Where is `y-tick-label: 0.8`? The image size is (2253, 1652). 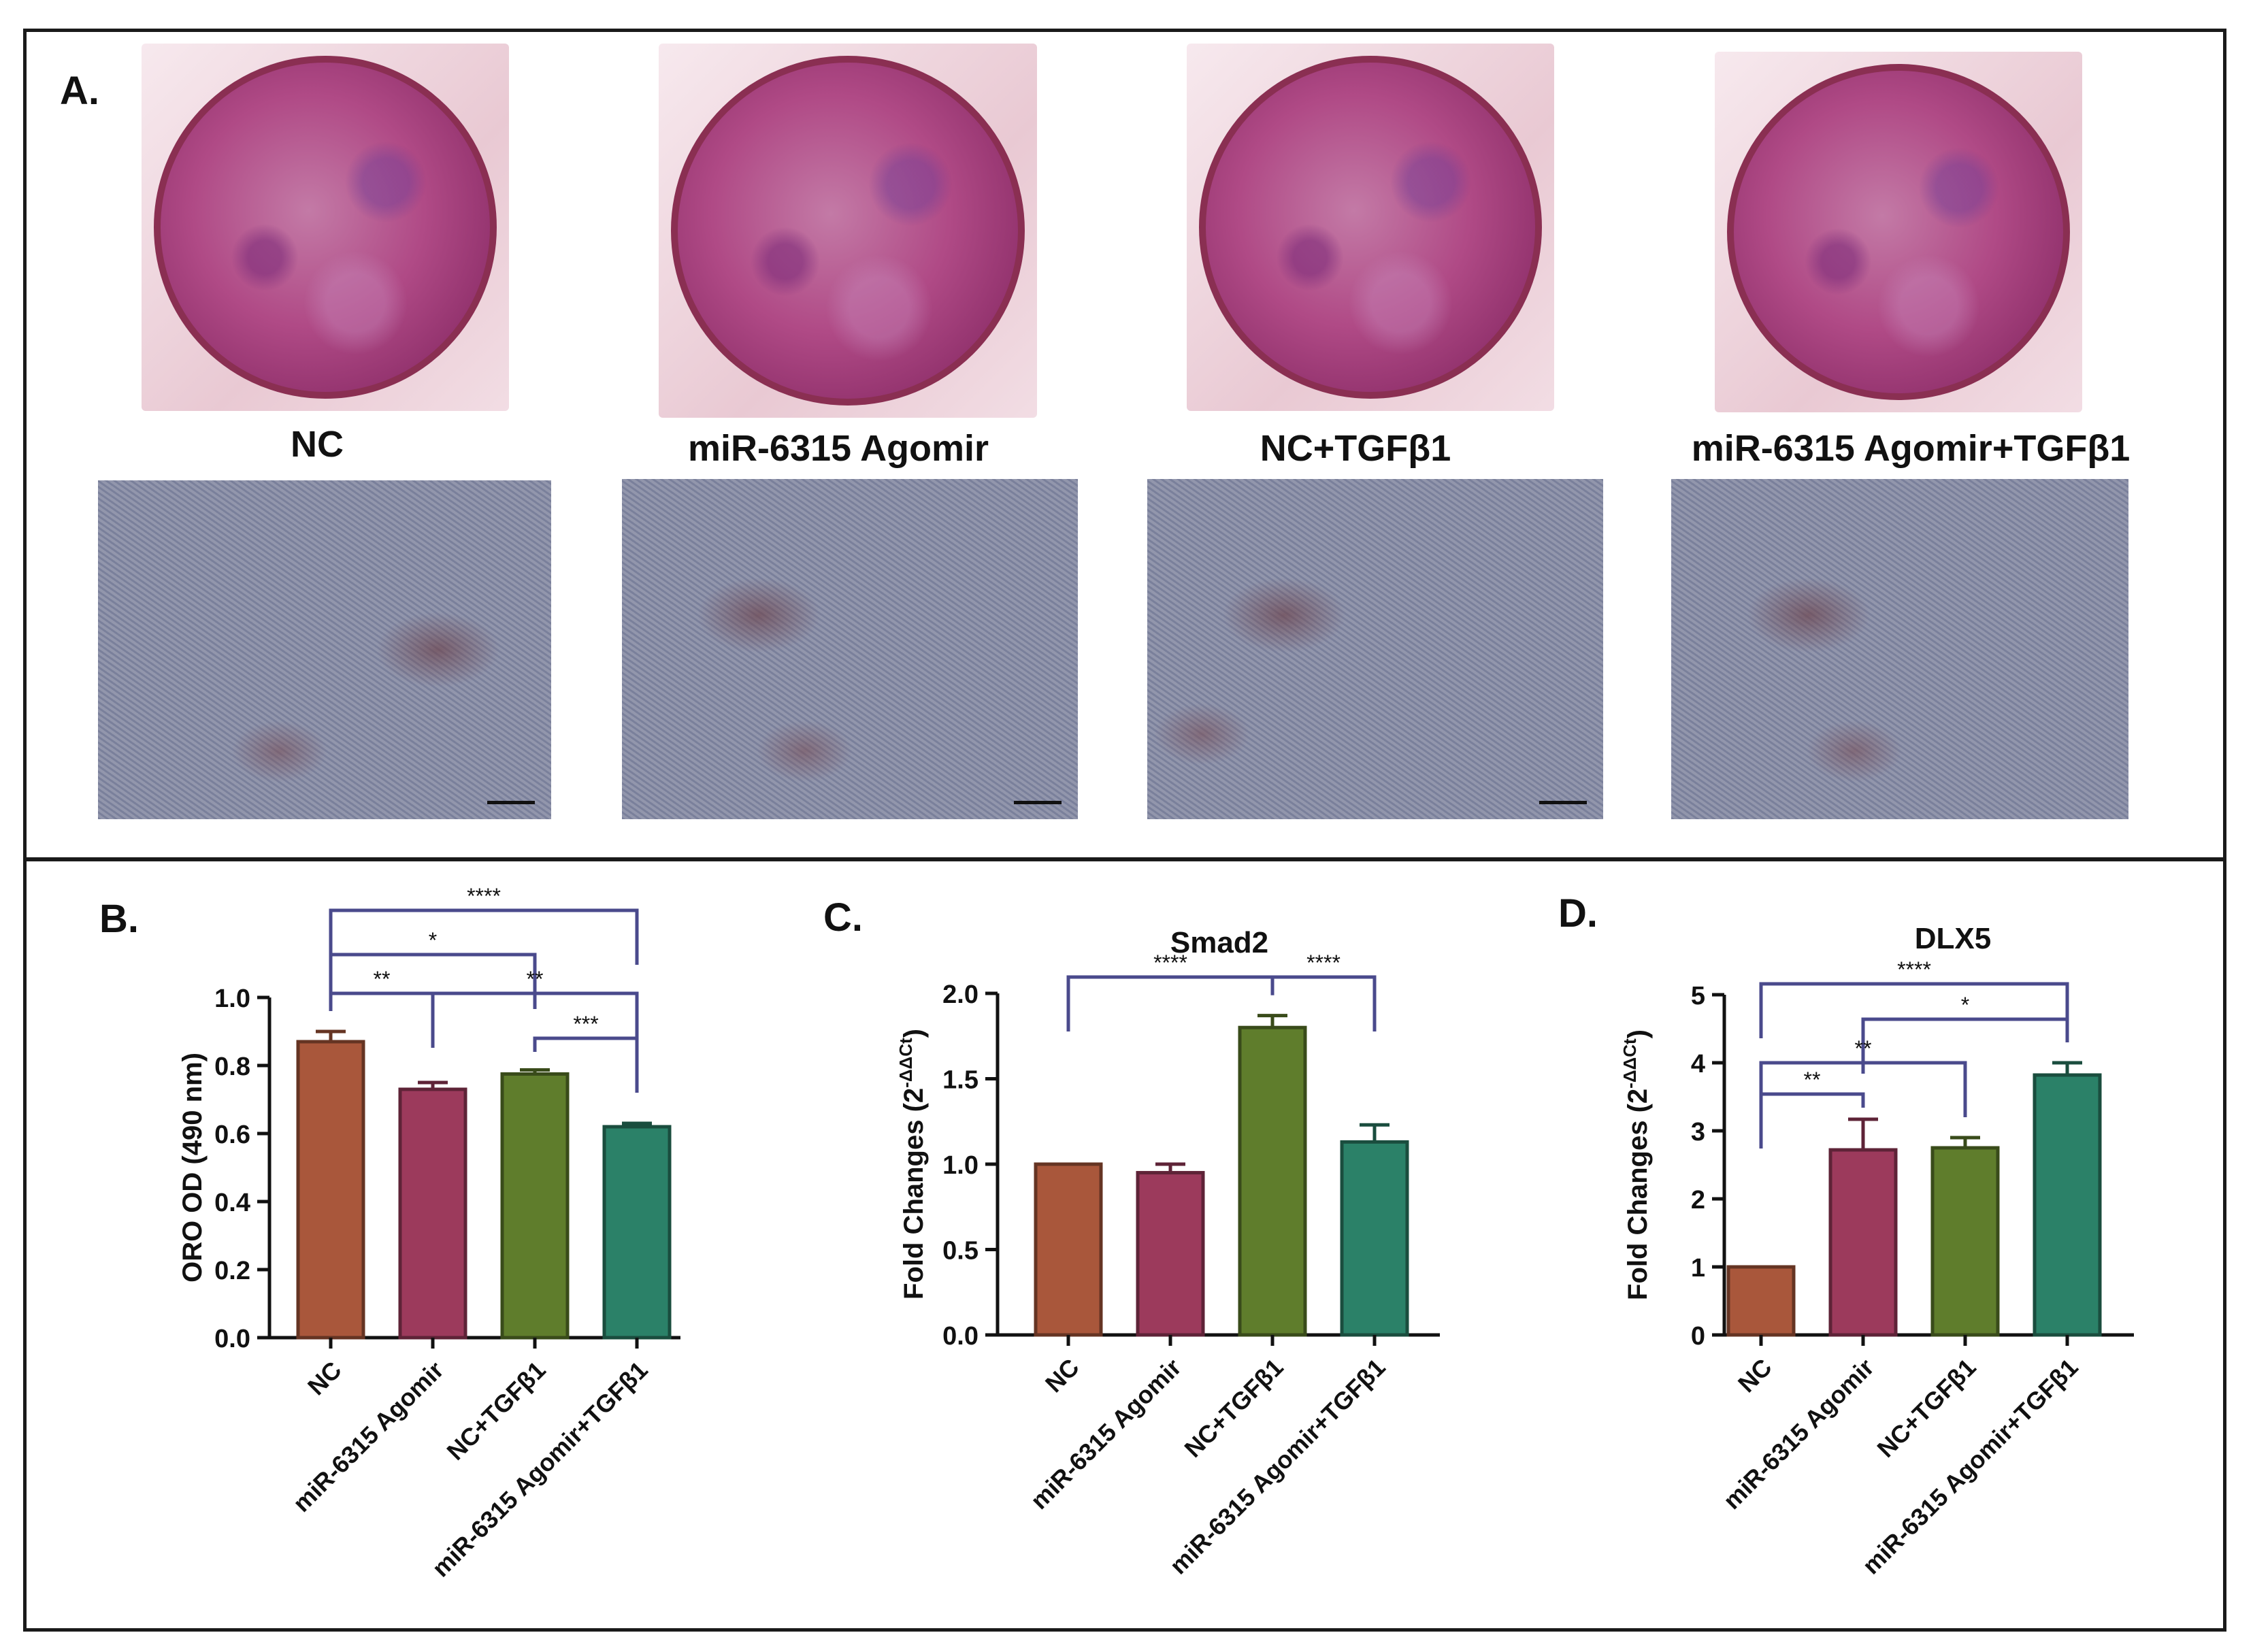
y-tick-label: 0.8 is located at coordinates (232, 1067).